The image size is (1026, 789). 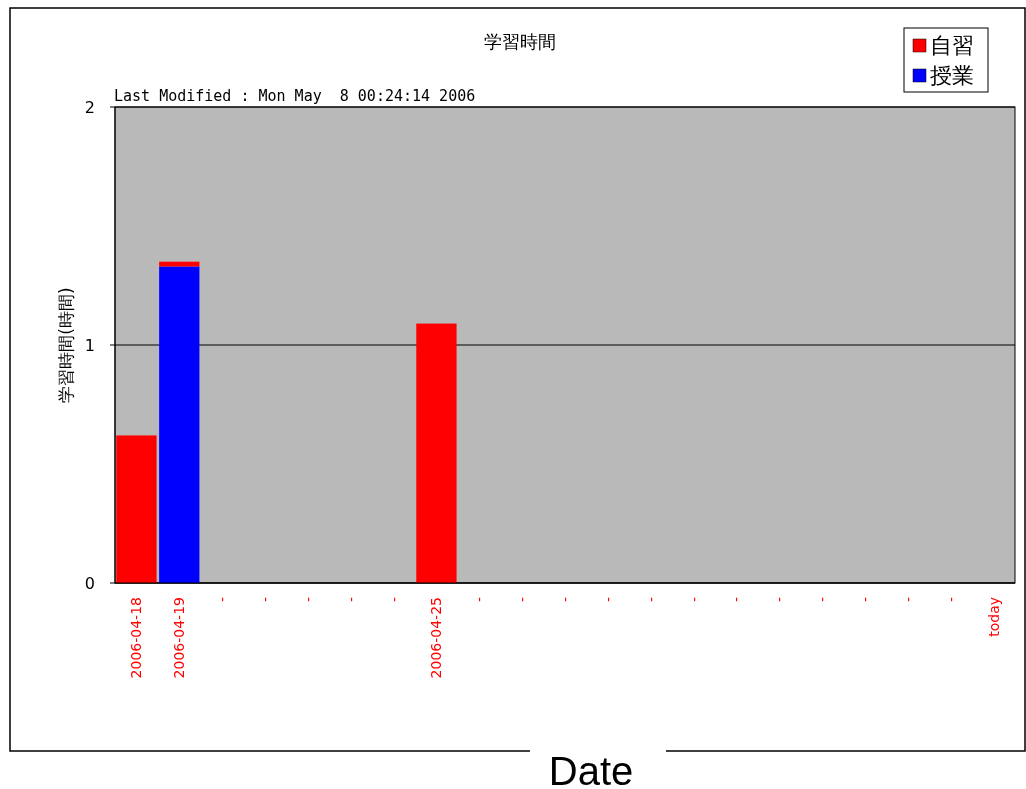 I want to click on x-tick-label: 2006-04-25, so click(x=436, y=638).